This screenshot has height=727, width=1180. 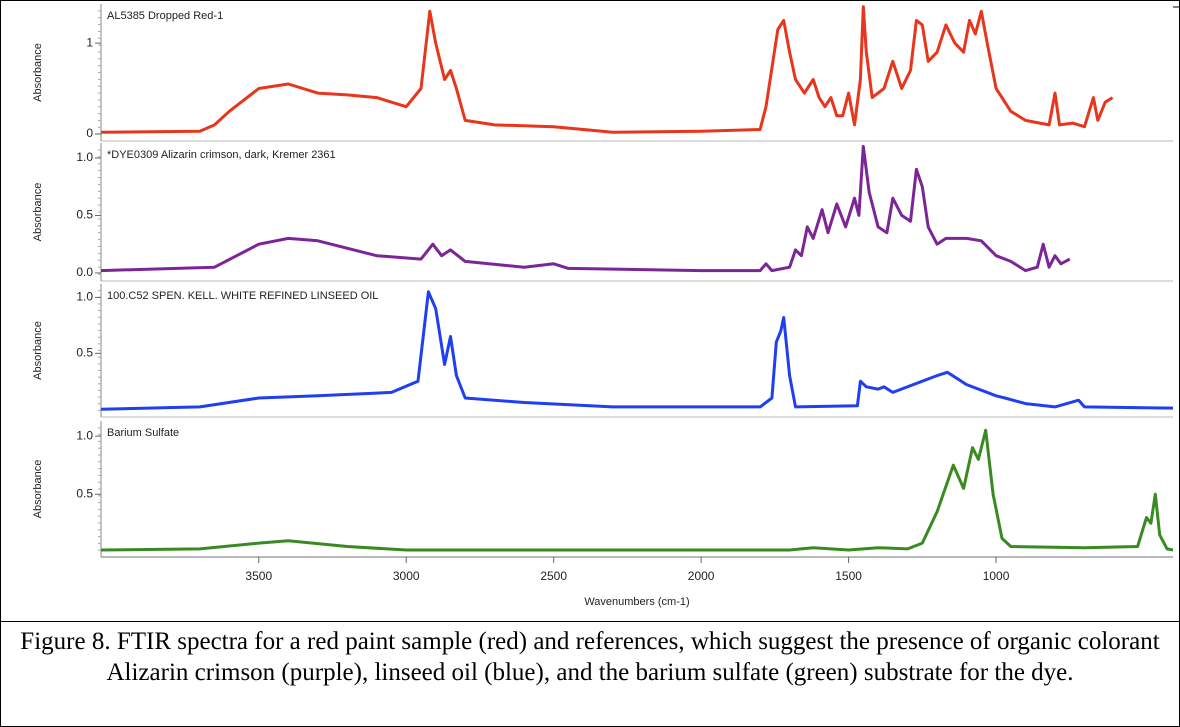 I want to click on x-tick-label: 1000, so click(x=996, y=576).